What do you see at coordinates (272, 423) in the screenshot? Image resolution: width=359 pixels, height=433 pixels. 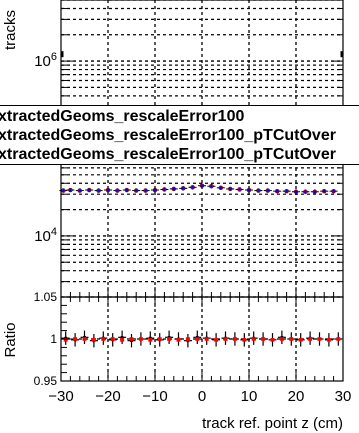 I see `x-axis-label: track ref. point z (cm)` at bounding box center [272, 423].